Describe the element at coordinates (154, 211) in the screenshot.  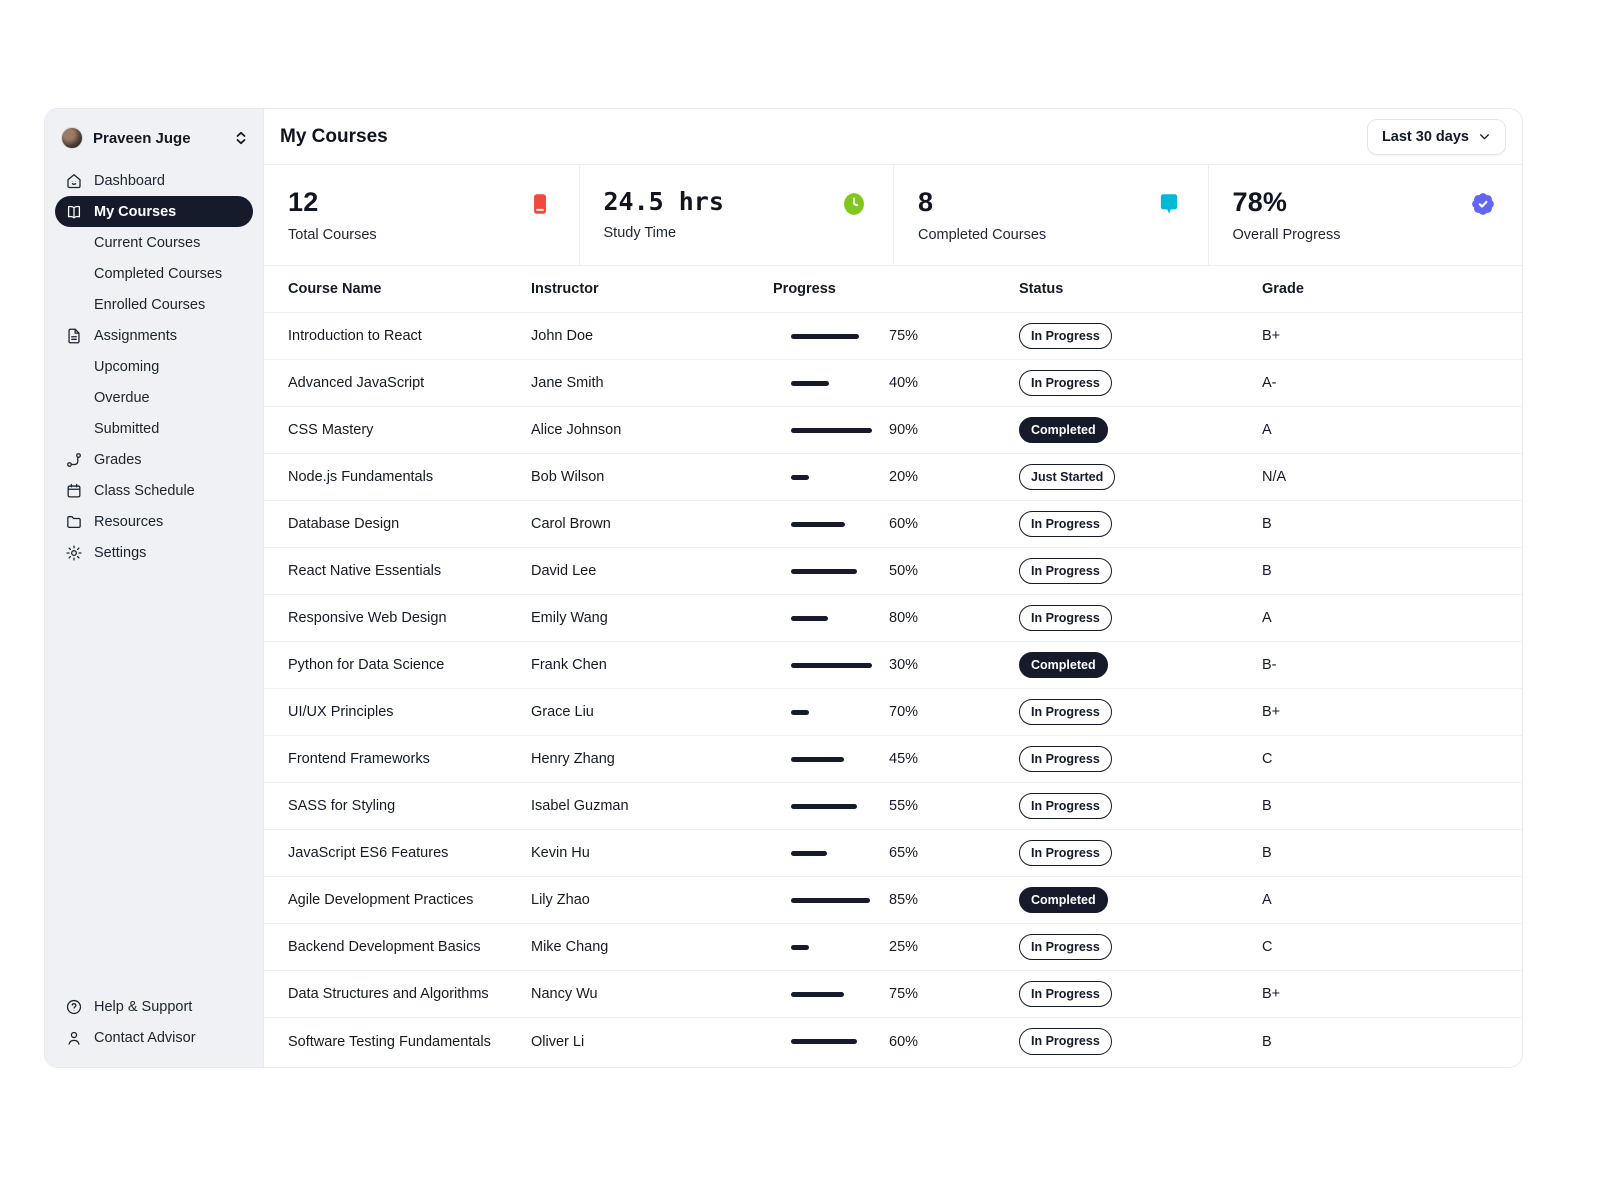
I see `sidebar-item-my-courses: My Courses` at that location.